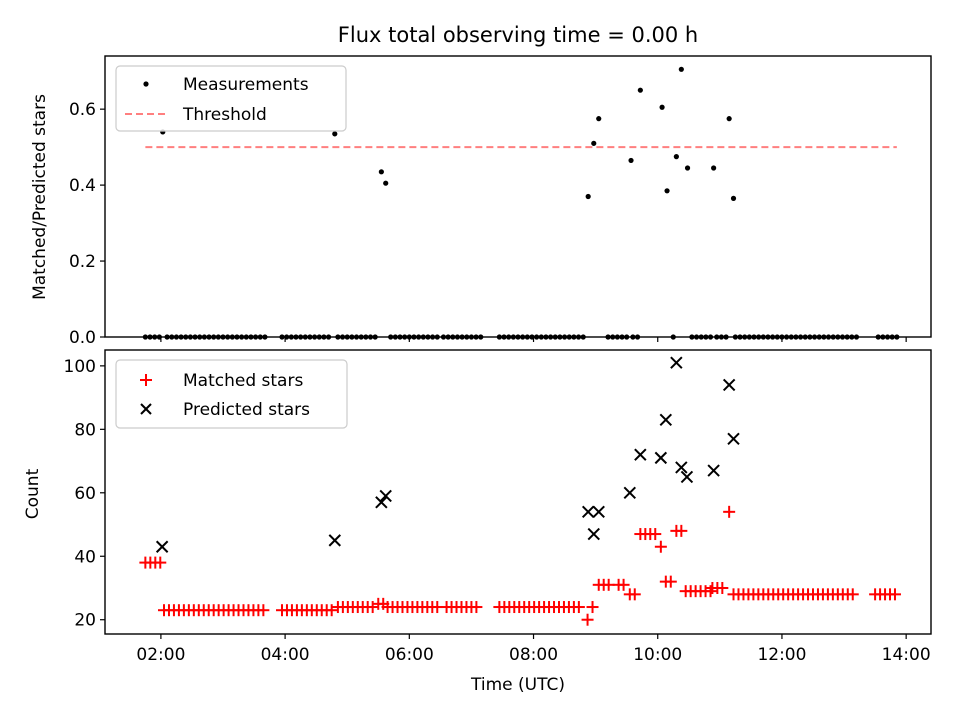  I want to click on bottom-xtick-label-2: 06:00, so click(409, 655).